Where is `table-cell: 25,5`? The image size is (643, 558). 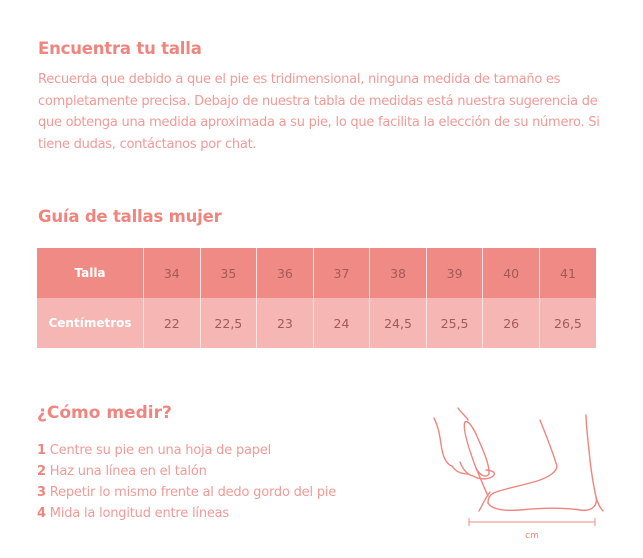 table-cell: 25,5 is located at coordinates (454, 323).